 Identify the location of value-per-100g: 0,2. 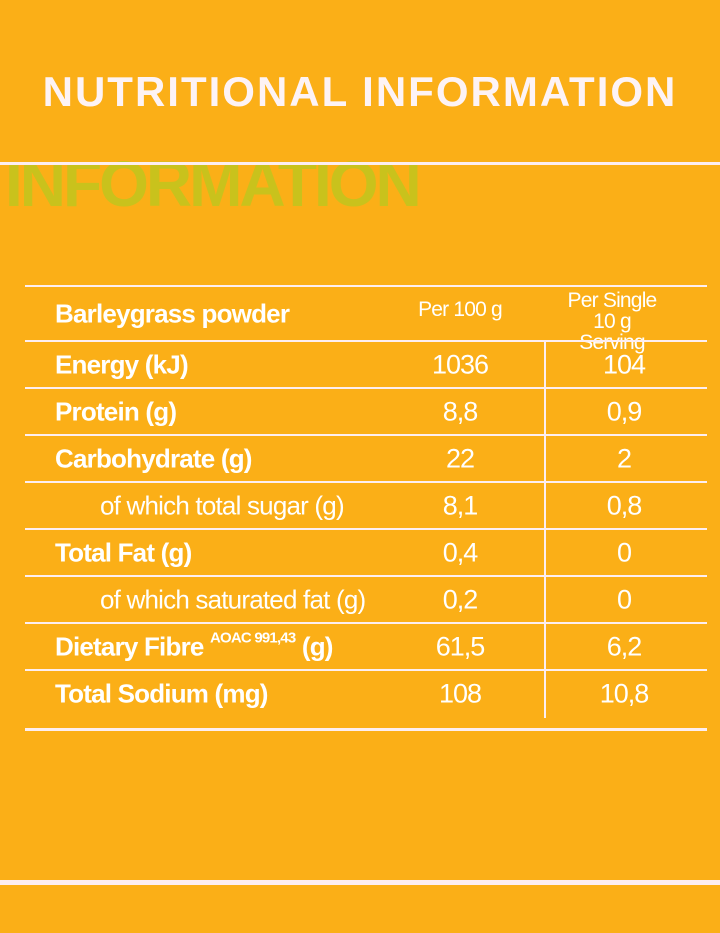
(460, 599).